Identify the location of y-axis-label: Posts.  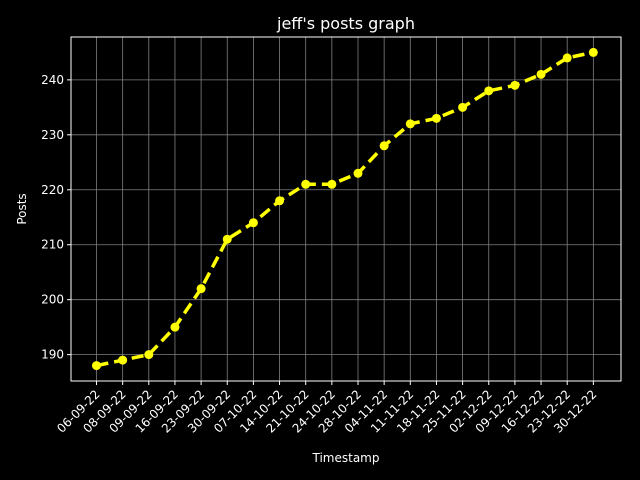
(22, 208).